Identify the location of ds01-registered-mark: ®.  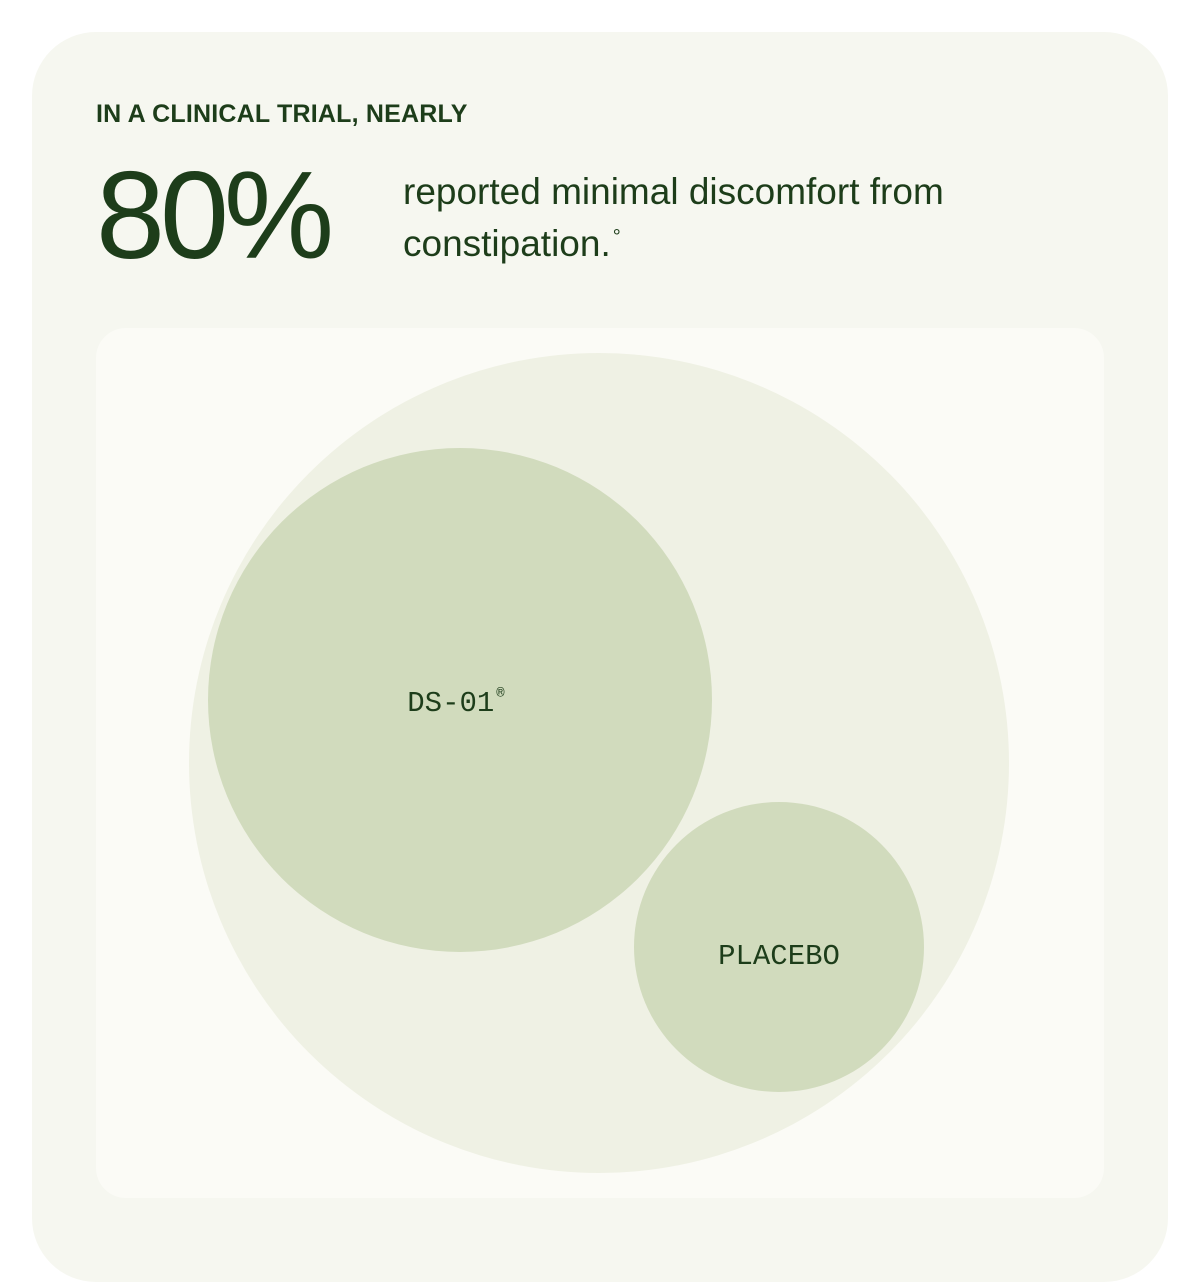
(500, 694).